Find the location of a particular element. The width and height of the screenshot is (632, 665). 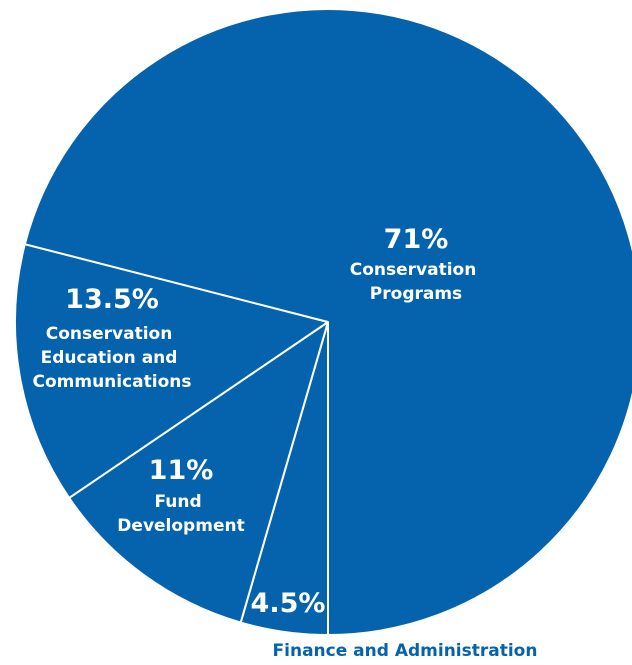

slice-label-fund: 11% Fund Development is located at coordinates (180, 495).